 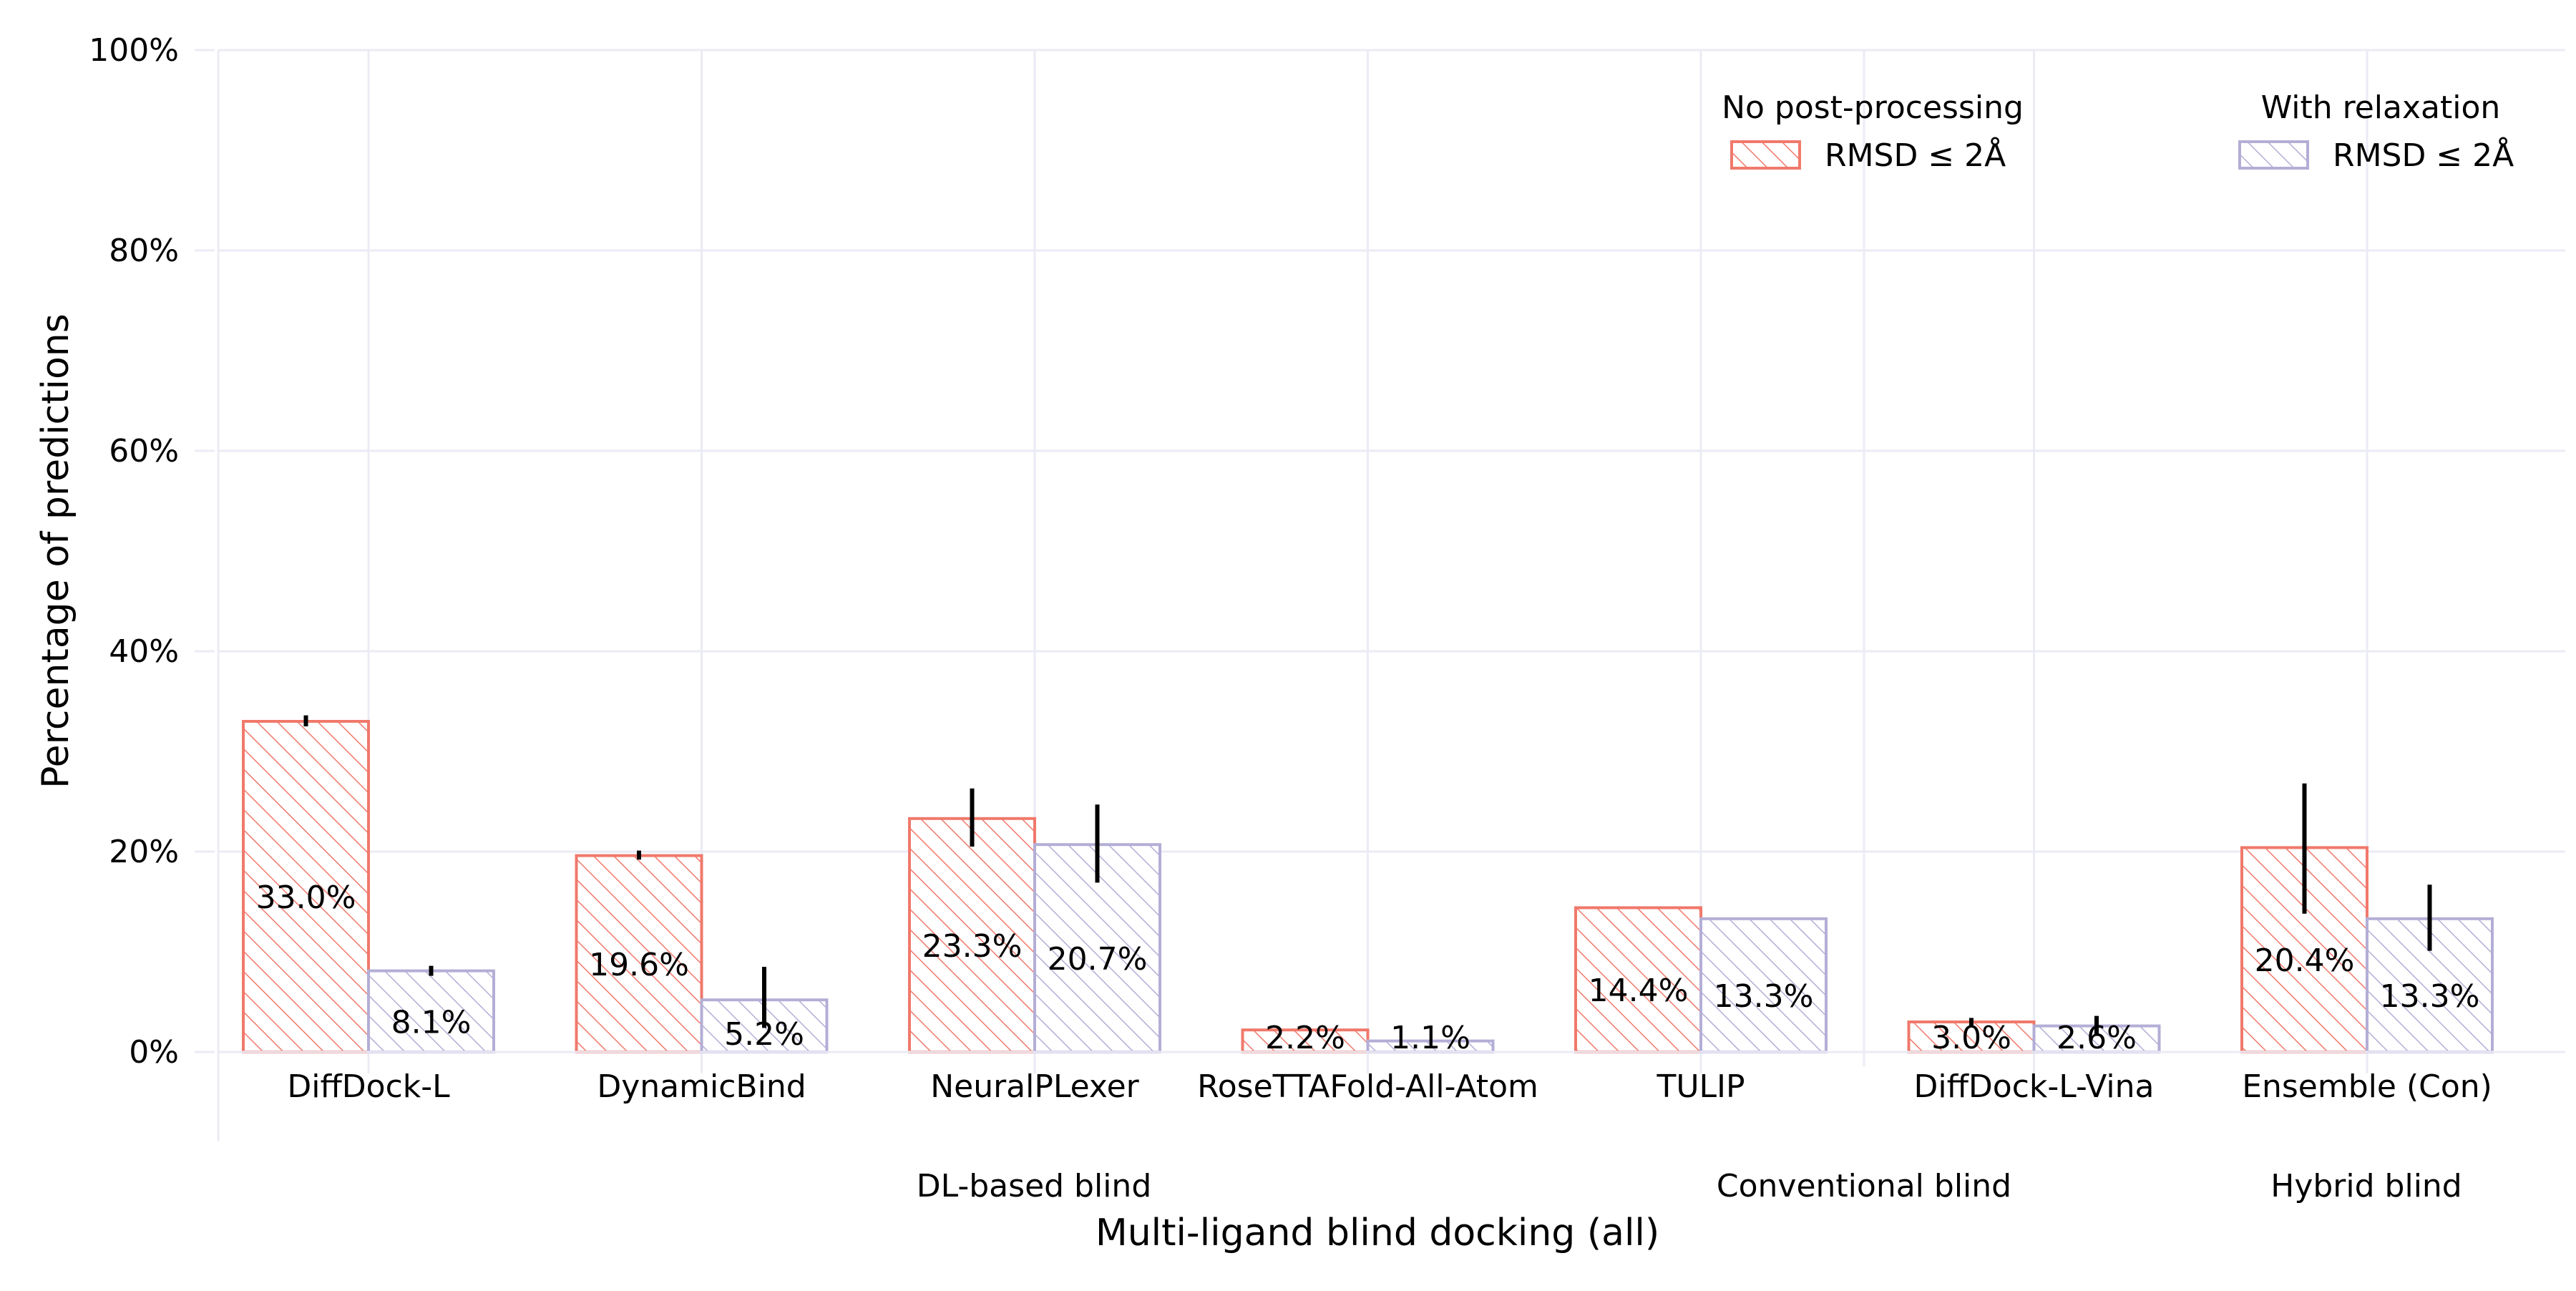 What do you see at coordinates (2381, 107) in the screenshot?
I see `legend-title: With relaxation` at bounding box center [2381, 107].